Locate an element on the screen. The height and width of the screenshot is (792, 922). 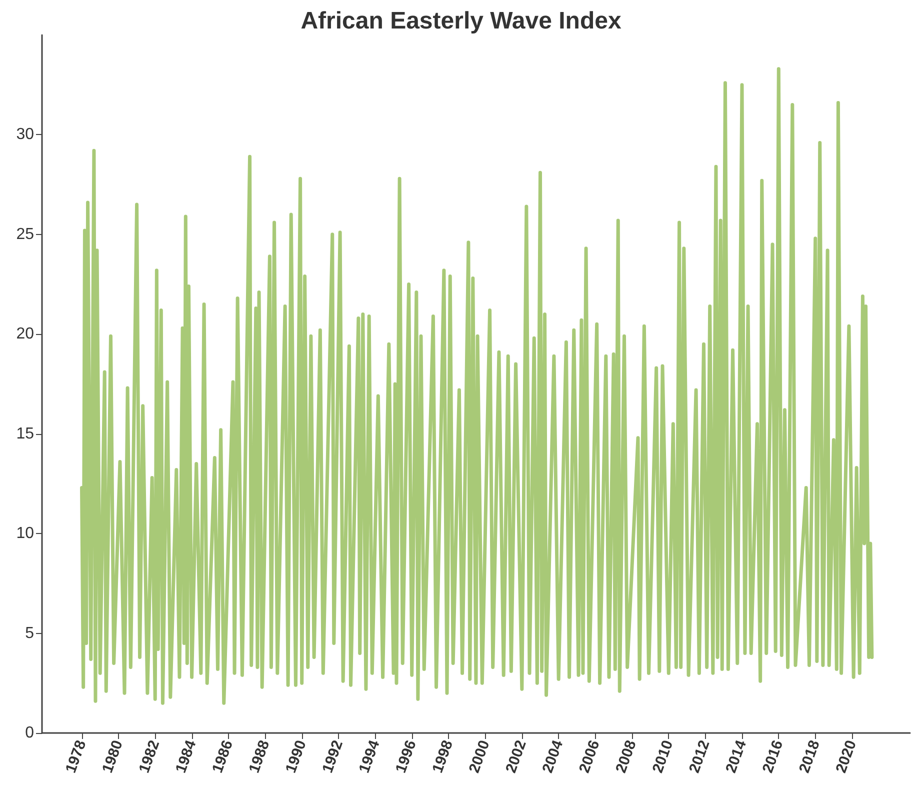
x-tick-label: 1986 is located at coordinates (222, 757).